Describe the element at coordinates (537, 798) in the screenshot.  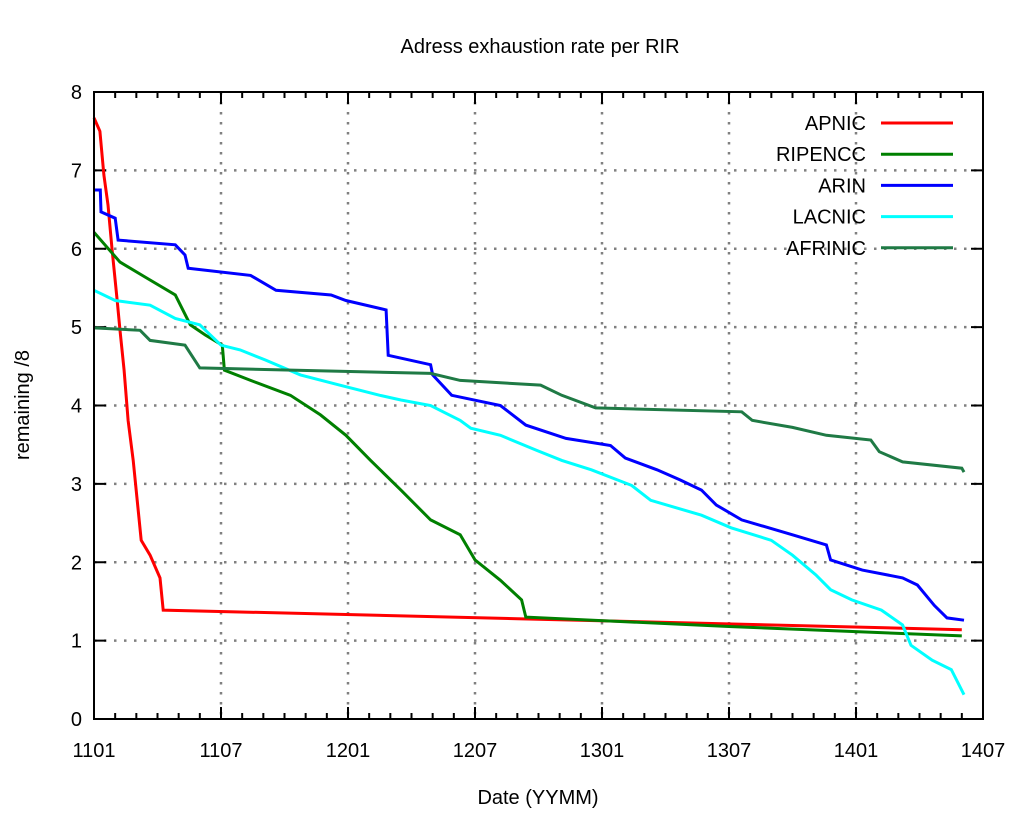
I see `x-axis-label: Date (YYMM)` at that location.